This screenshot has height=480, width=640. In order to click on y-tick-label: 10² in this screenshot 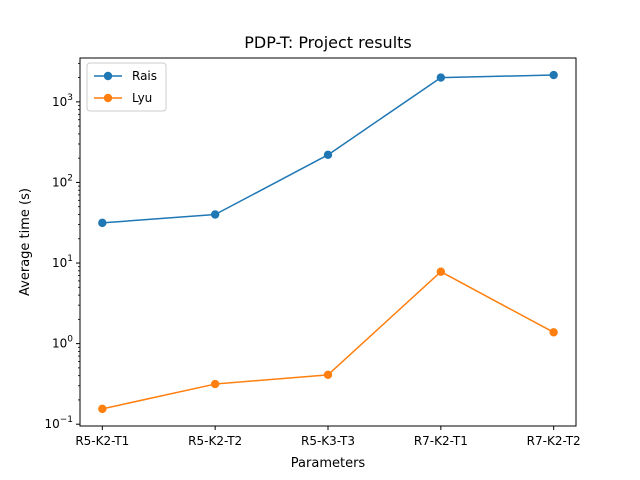, I will do `click(62, 181)`.